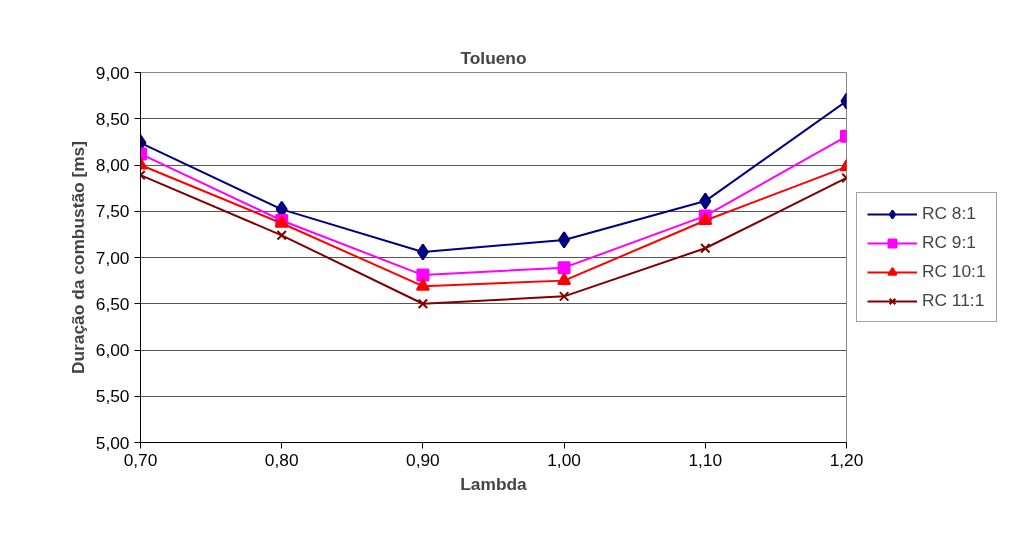  Describe the element at coordinates (705, 459) in the screenshot. I see `x-tick-label: 1,10` at that location.